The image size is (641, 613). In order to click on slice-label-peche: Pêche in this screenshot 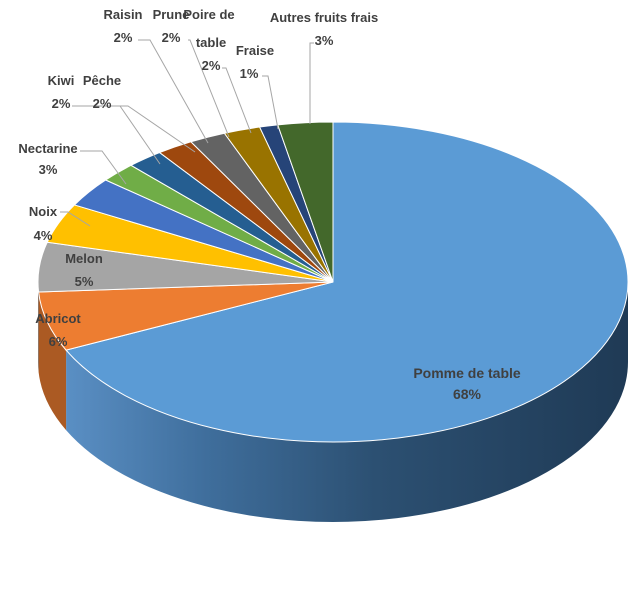, I will do `click(102, 80)`.